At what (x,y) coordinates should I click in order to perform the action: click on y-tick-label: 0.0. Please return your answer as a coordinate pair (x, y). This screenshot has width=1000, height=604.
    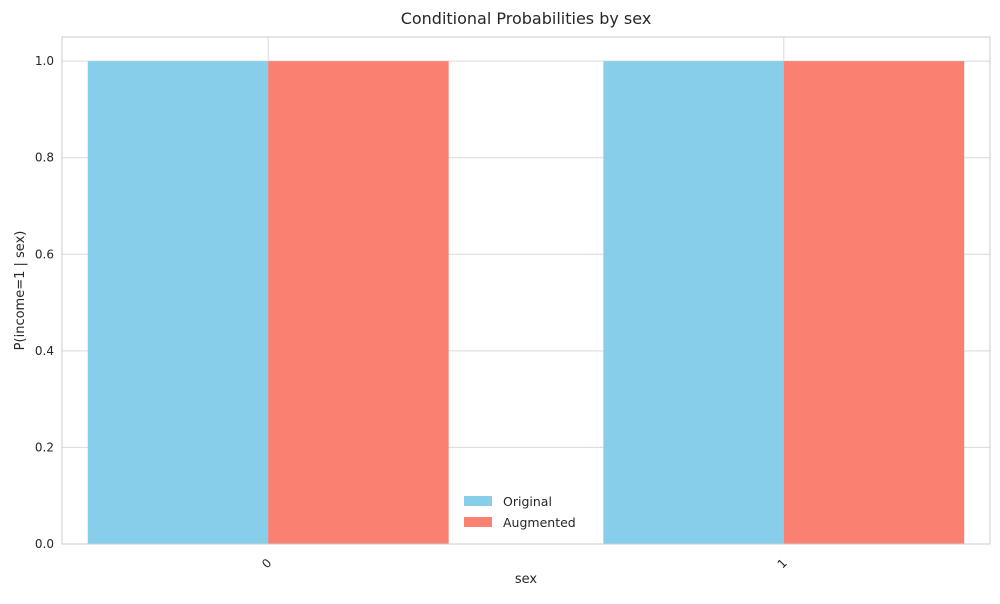
    Looking at the image, I should click on (44, 544).